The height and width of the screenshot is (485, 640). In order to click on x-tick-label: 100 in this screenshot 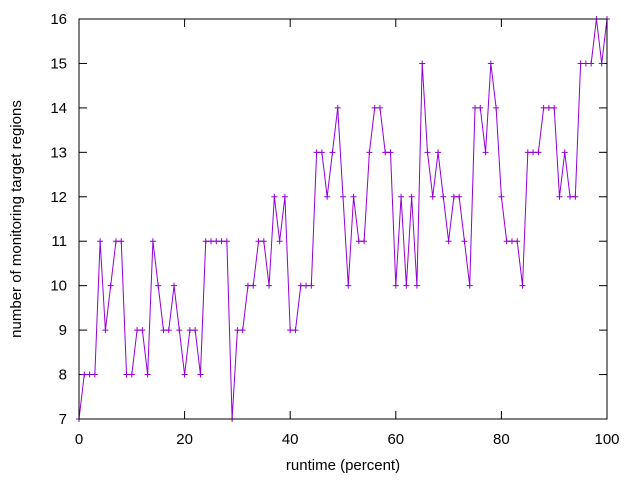, I will do `click(606, 439)`.